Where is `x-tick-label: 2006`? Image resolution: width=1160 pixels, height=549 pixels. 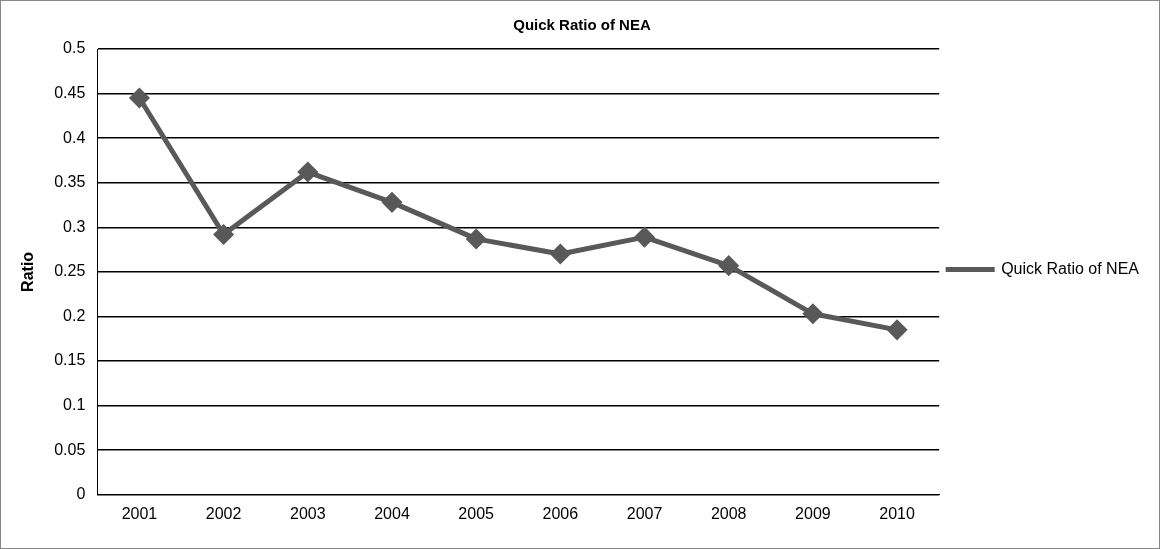 x-tick-label: 2006 is located at coordinates (560, 513).